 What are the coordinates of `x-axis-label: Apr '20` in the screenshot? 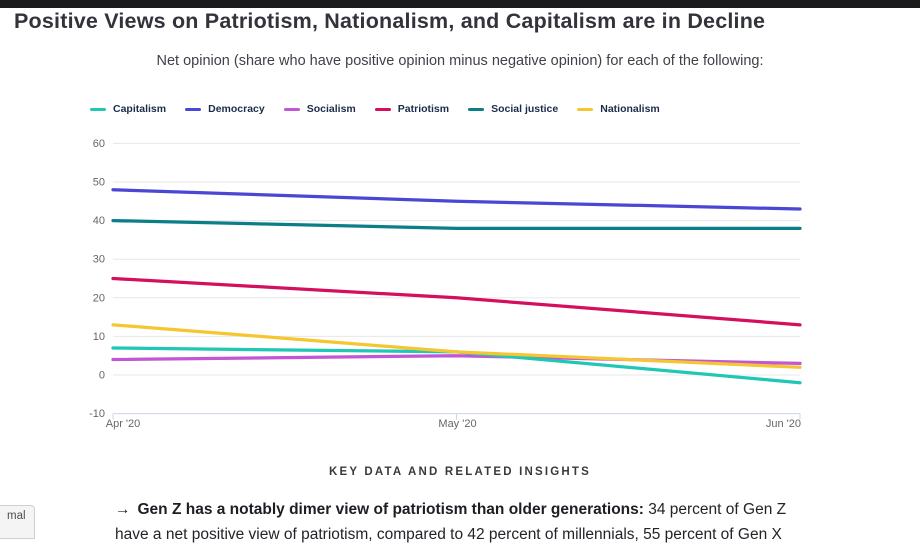 It's located at (123, 424).